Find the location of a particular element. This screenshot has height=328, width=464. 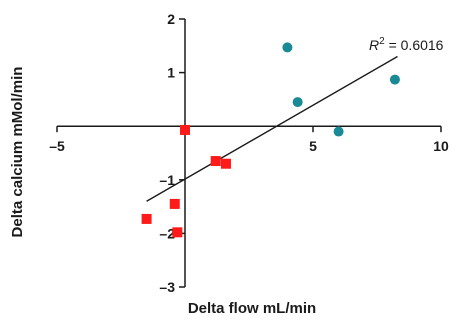

y-axis-title: Delta calcium mMol/min is located at coordinates (17, 152).